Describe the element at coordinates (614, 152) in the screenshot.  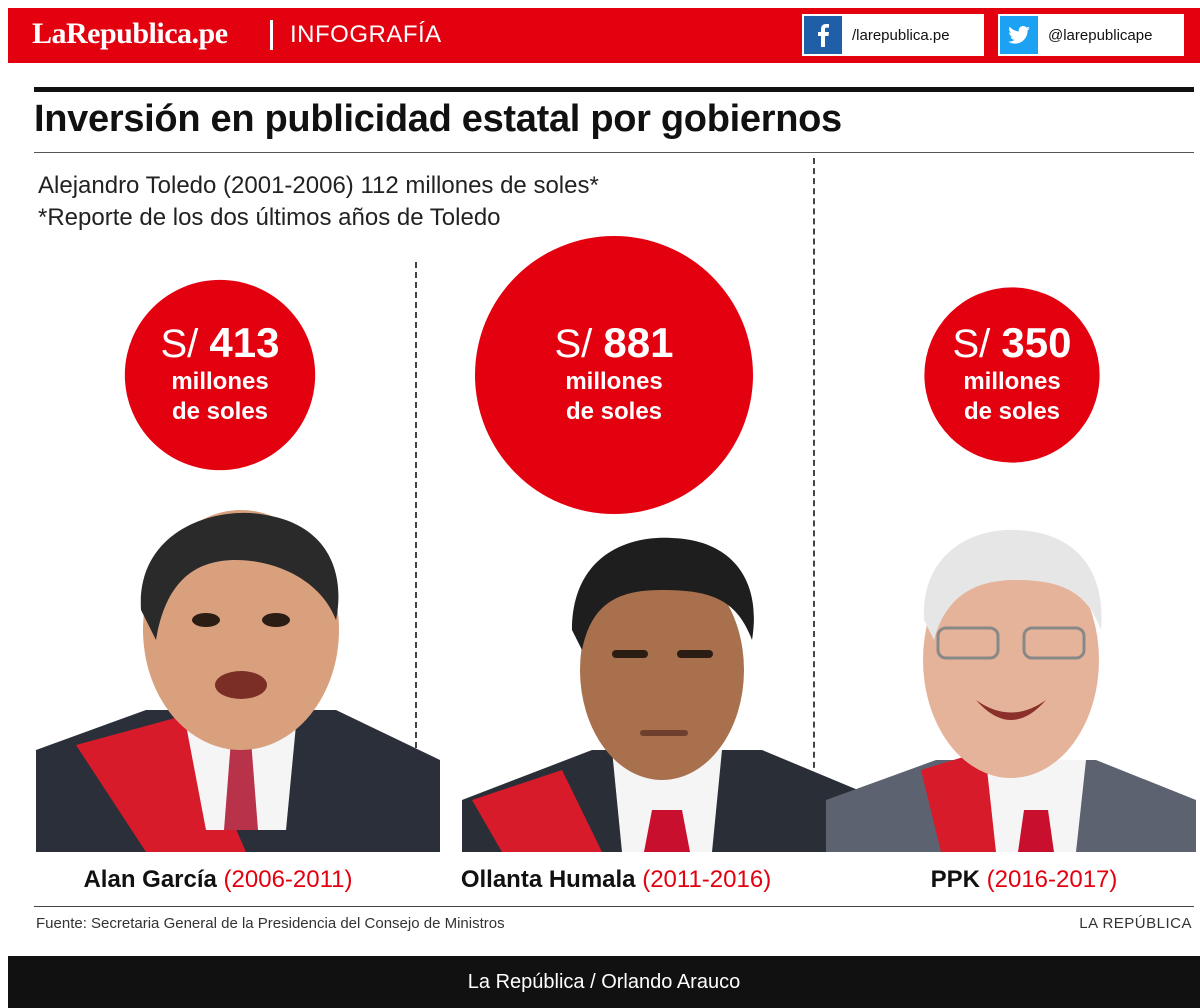
I see `title-rule` at that location.